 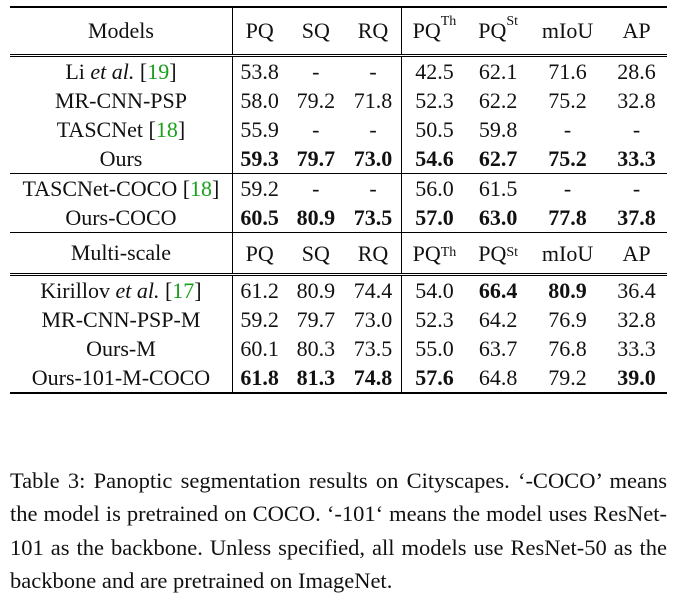 I want to click on cell-ap: 28.6, so click(x=636, y=70).